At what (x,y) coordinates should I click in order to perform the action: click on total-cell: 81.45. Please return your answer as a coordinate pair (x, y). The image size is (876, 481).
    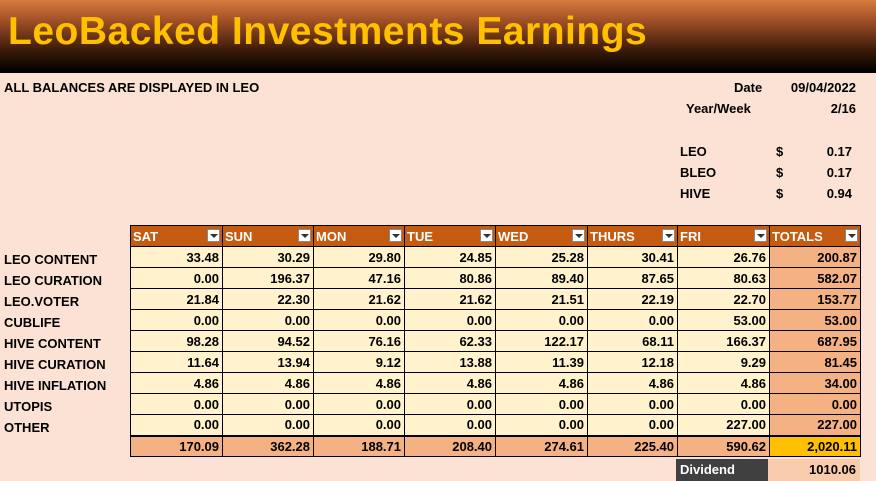
    Looking at the image, I should click on (815, 362).